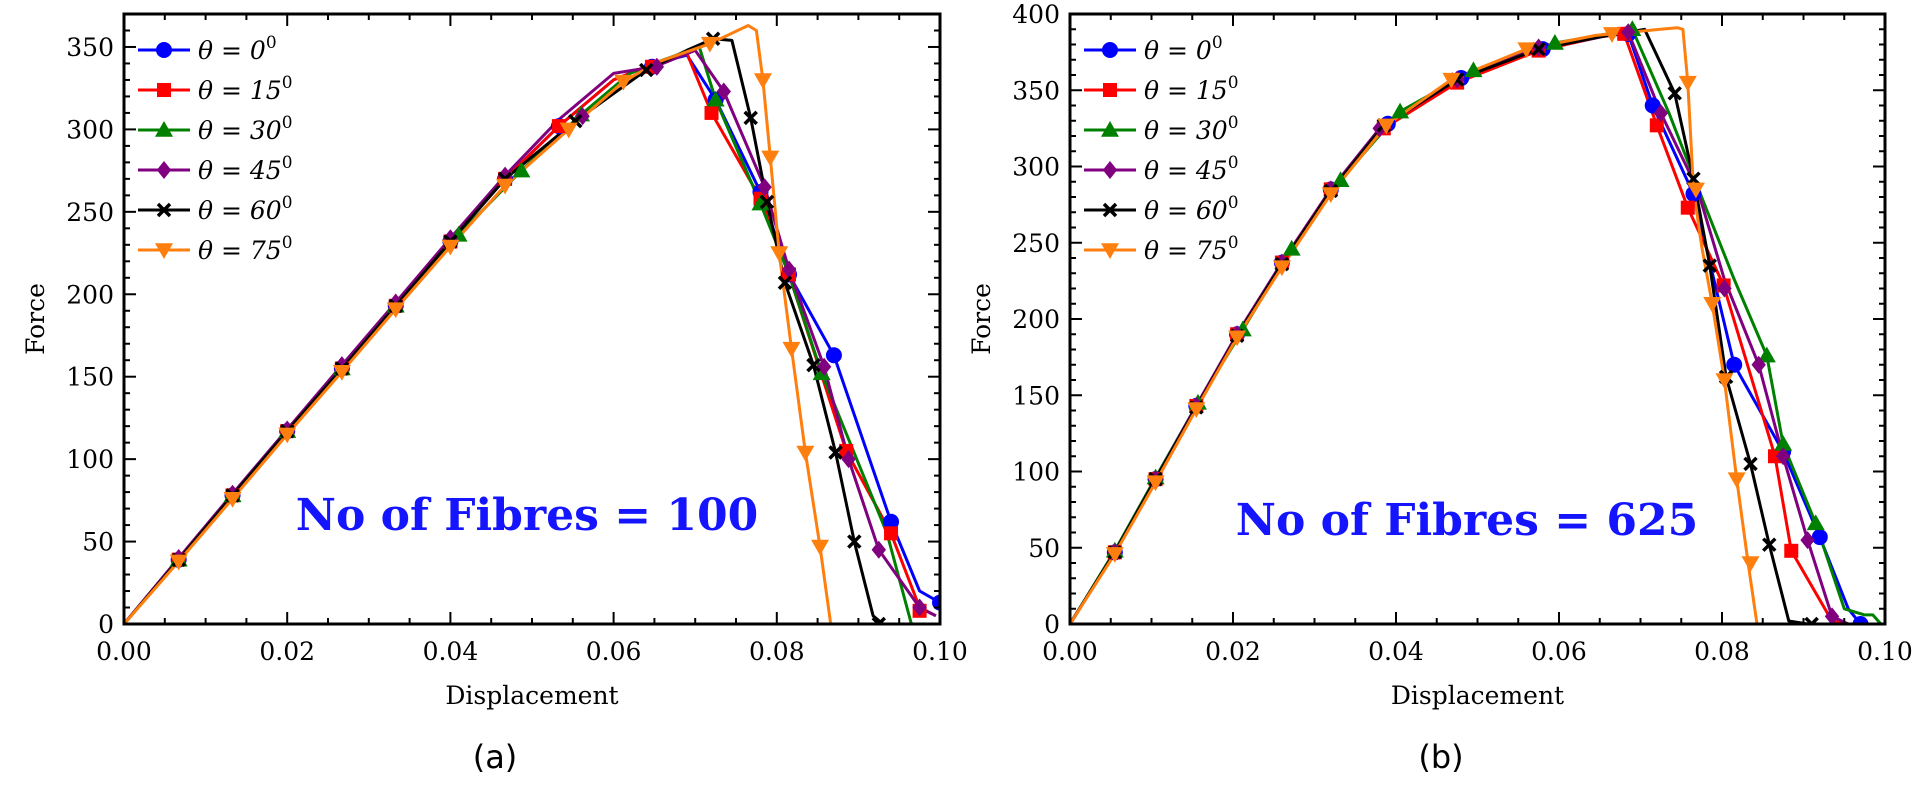  Describe the element at coordinates (1036, 14) in the screenshot. I see `y-tick-label: 400` at that location.